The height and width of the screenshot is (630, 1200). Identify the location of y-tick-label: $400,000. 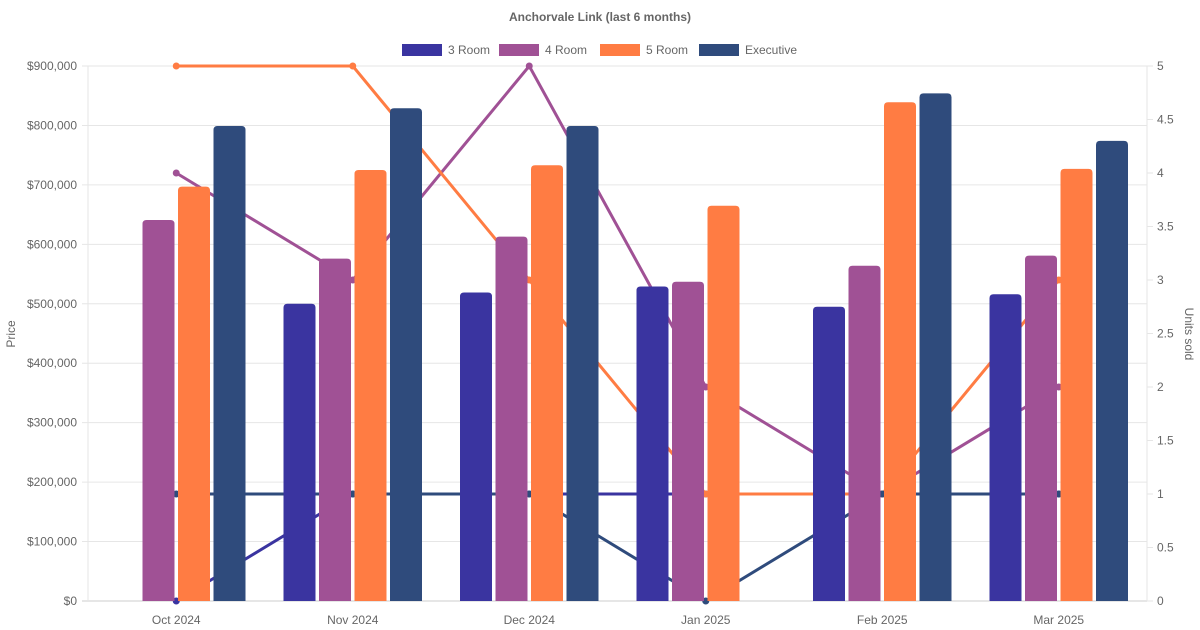
(52, 363).